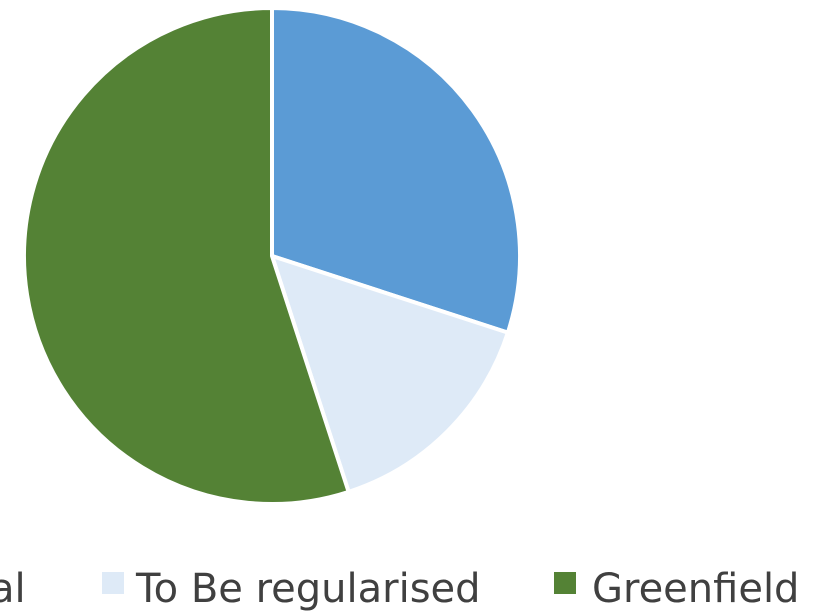 The image size is (830, 611). What do you see at coordinates (695, 588) in the screenshot?
I see `legend-label-greenfield: Greenfield` at bounding box center [695, 588].